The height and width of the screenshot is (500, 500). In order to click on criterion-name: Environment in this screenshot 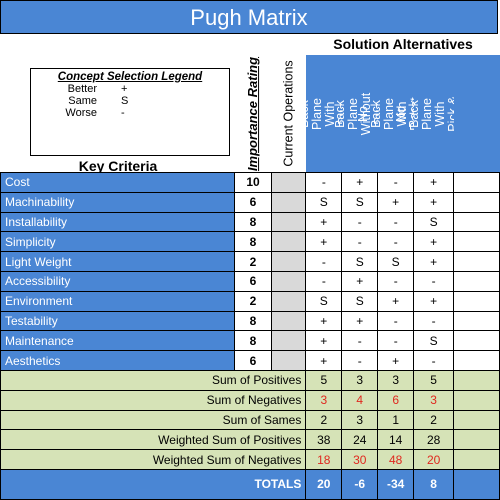, I will do `click(117, 301)`.